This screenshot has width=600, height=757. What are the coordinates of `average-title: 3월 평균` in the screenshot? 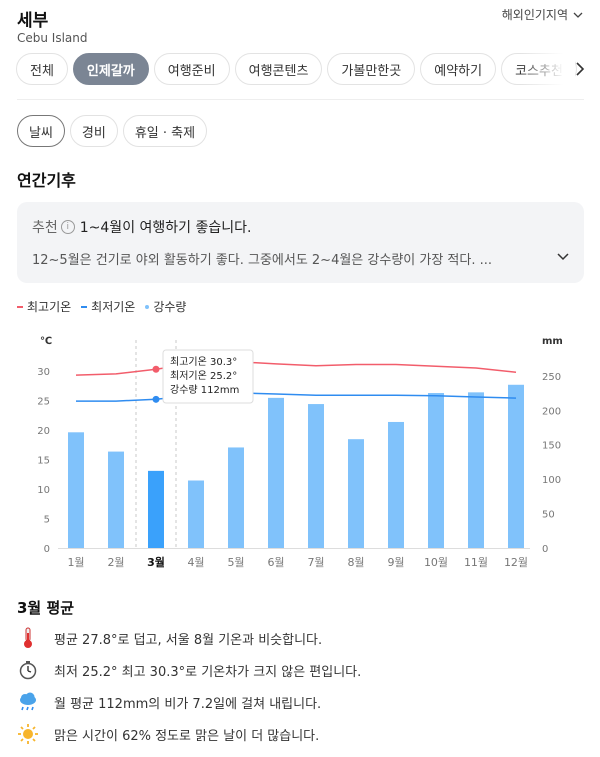 It's located at (46, 608).